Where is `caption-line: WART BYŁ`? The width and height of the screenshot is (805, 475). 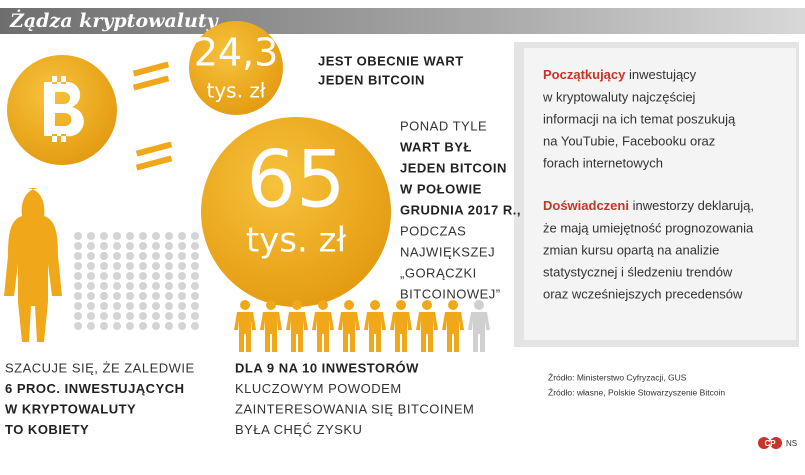 caption-line: WART BYŁ is located at coordinates (436, 146).